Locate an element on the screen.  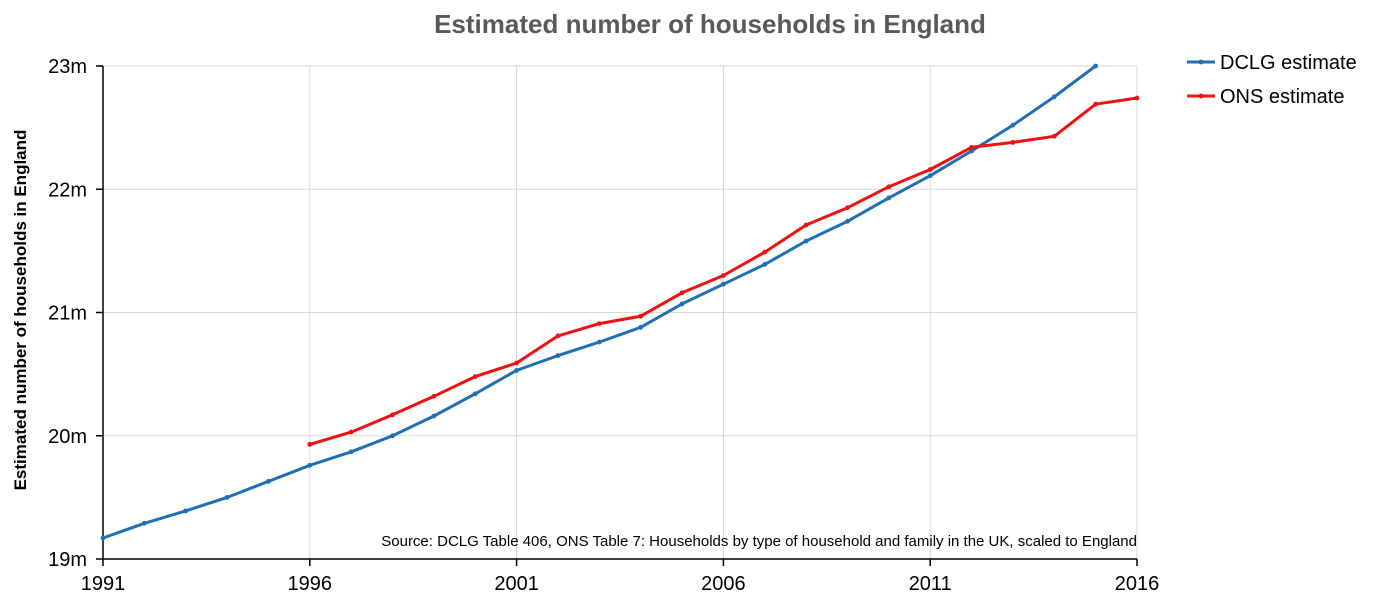
y-tick-label: 20m is located at coordinates (67, 437).